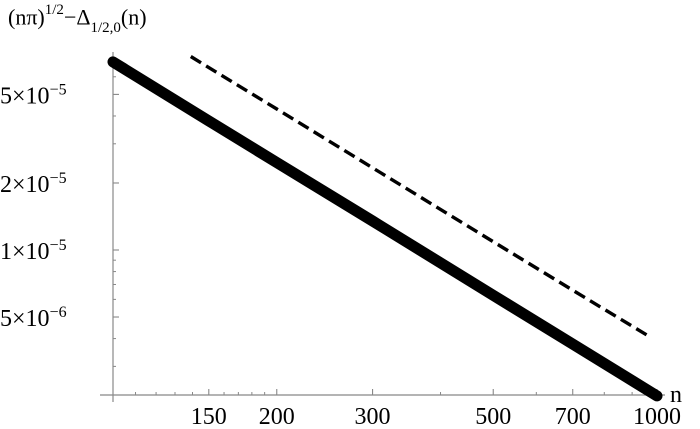 The image size is (700, 429). Describe the element at coordinates (657, 416) in the screenshot. I see `x-tick-label: 1000` at that location.